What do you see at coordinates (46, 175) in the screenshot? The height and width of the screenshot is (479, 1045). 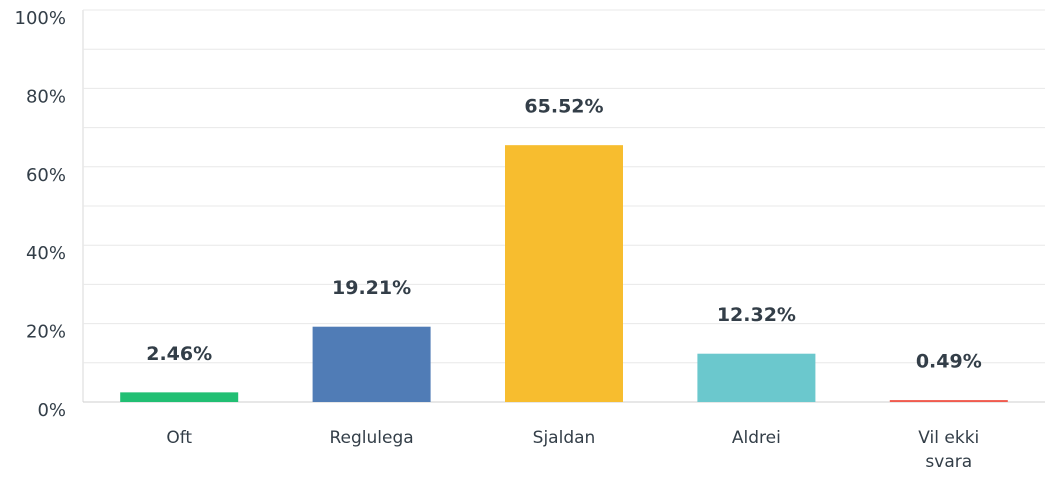 I see `y-tick-label: 60%` at bounding box center [46, 175].